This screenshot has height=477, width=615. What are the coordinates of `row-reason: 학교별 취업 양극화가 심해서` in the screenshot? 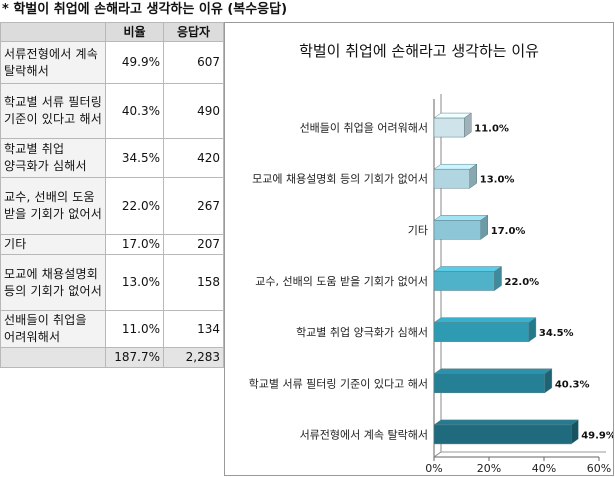 It's located at (53, 158).